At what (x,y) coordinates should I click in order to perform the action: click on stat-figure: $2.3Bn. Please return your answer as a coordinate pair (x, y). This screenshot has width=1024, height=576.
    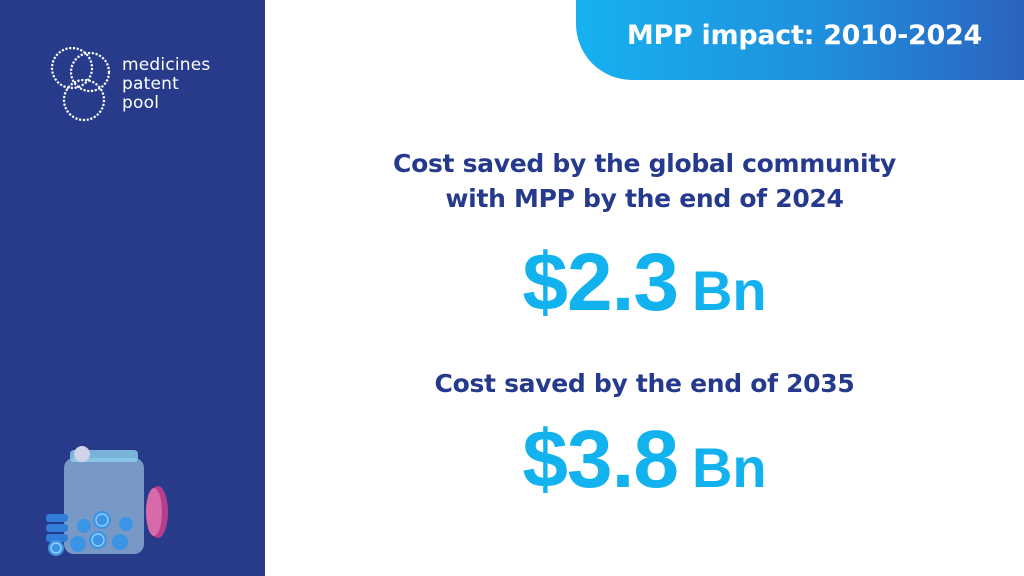
    Looking at the image, I should click on (644, 283).